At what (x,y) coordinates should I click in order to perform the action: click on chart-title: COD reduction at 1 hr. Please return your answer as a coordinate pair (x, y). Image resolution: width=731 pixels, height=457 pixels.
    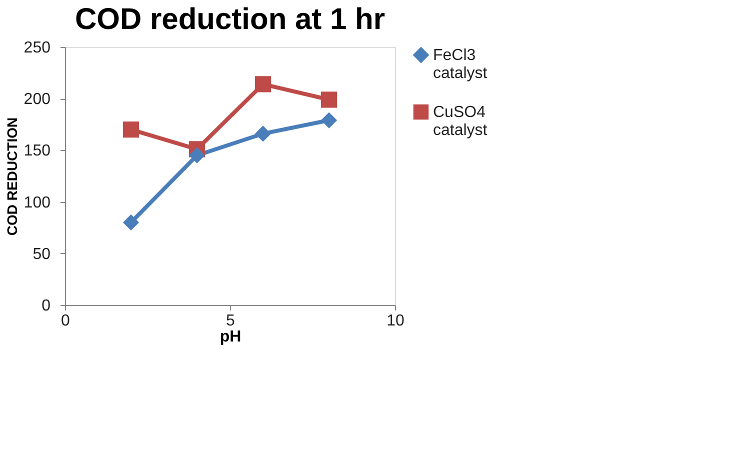
    Looking at the image, I should click on (230, 19).